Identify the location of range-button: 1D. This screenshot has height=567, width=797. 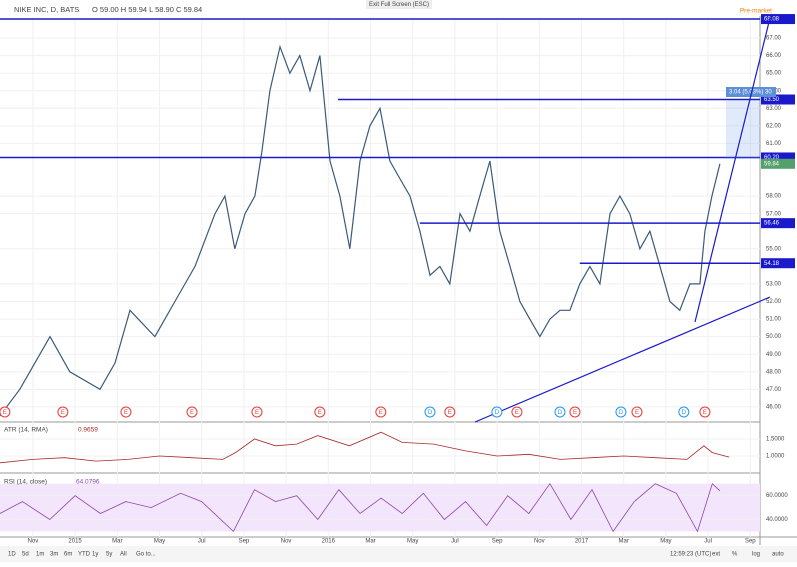
(12, 555).